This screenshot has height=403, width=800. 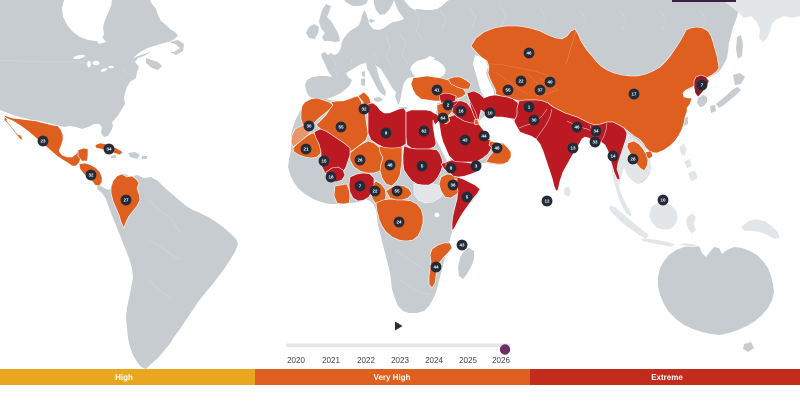 What do you see at coordinates (392, 377) in the screenshot?
I see `svg-text: Very High` at bounding box center [392, 377].